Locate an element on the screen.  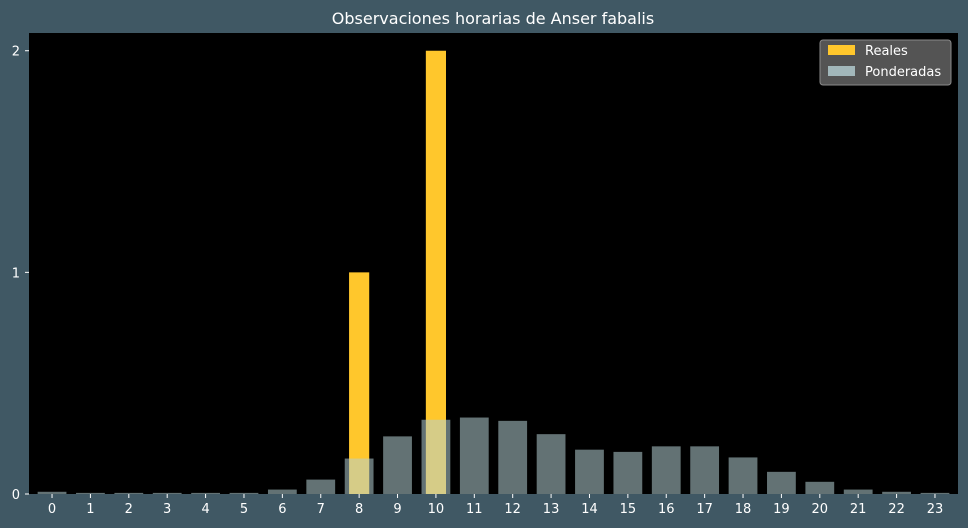
y-tick-label-1: 1 is located at coordinates (16, 273).